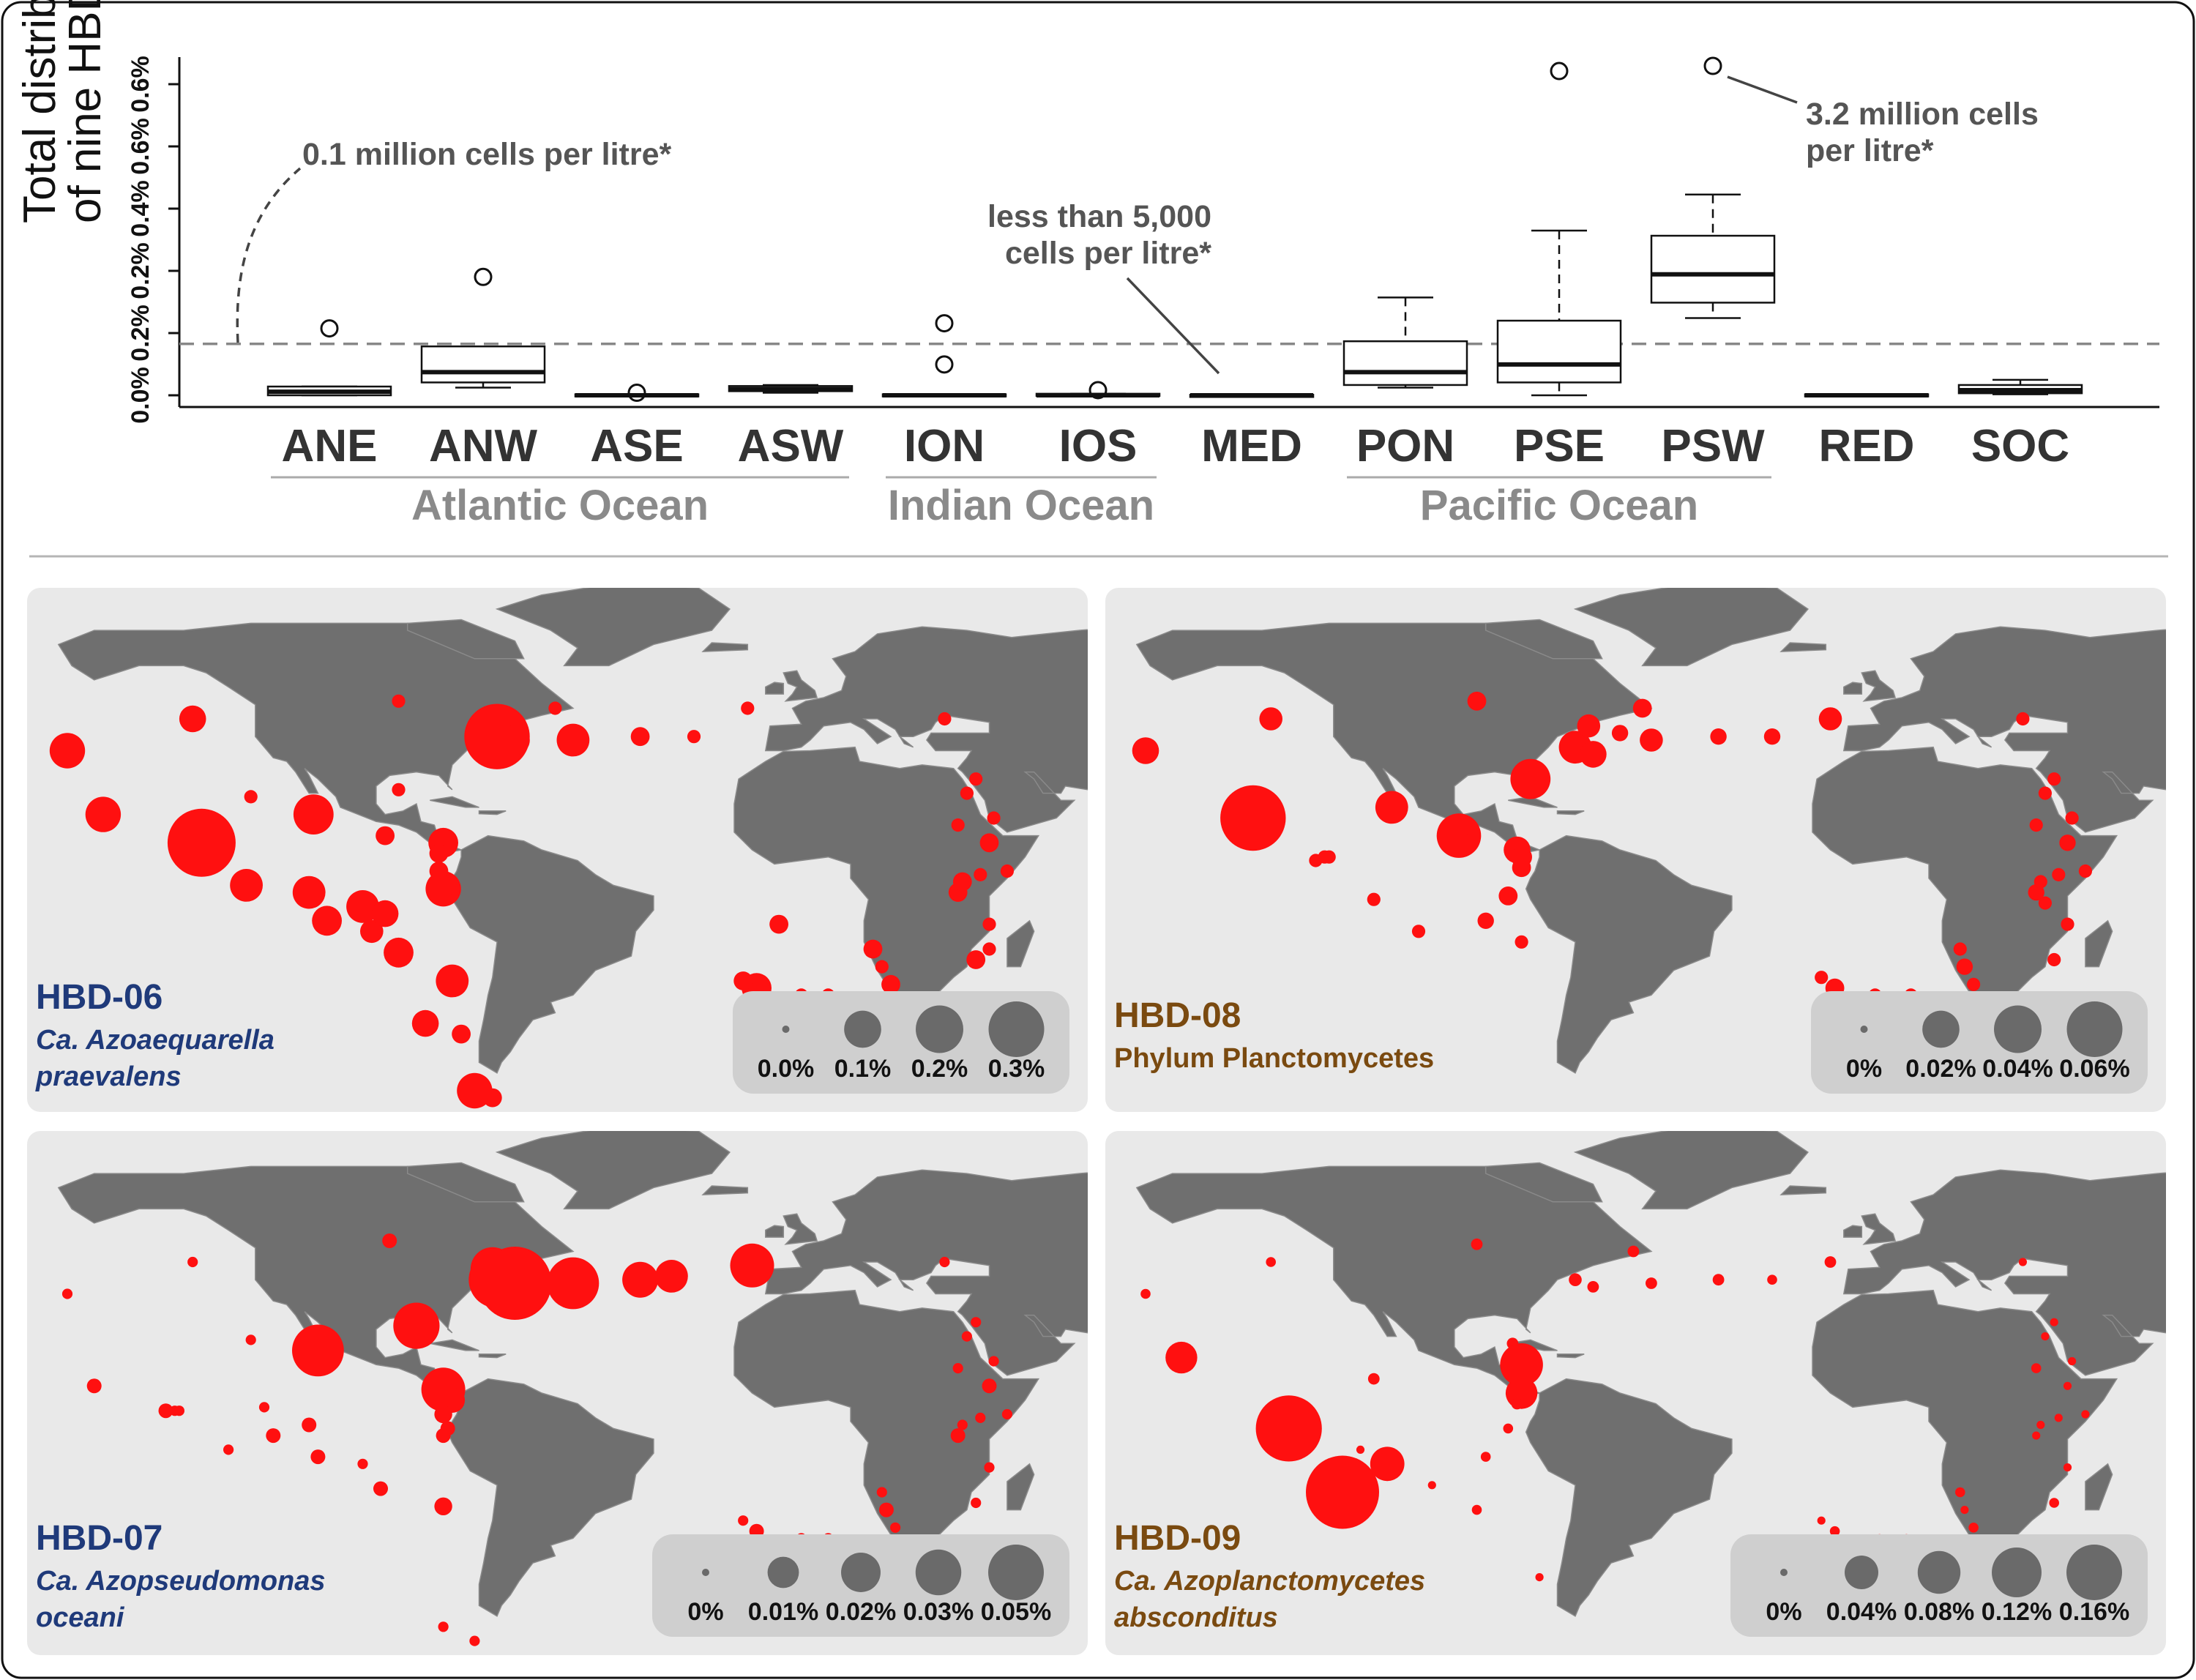 The image size is (2196, 1680). What do you see at coordinates (99, 1538) in the screenshot?
I see `panel-title: HBD-07` at bounding box center [99, 1538].